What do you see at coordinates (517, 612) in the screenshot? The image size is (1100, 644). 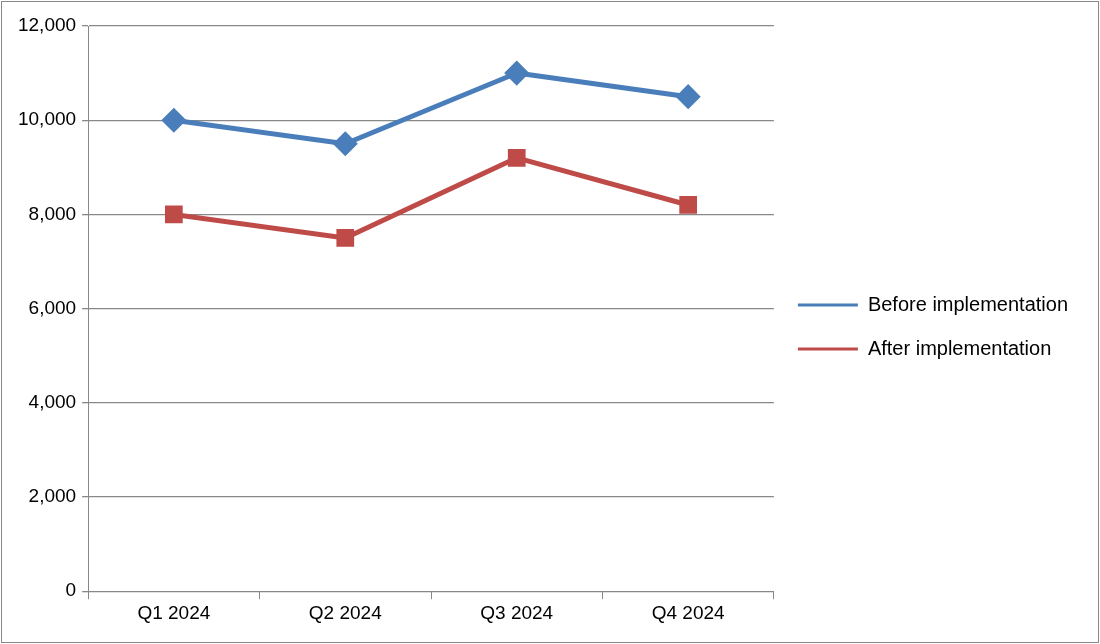 I see `x-tick-label: Q3 2024` at bounding box center [517, 612].